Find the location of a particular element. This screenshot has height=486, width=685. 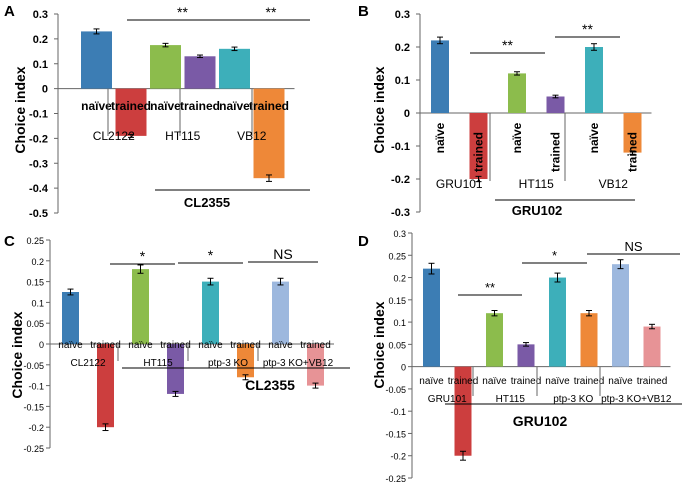

y-tick-label: 0.05 is located at coordinates (397, 345).